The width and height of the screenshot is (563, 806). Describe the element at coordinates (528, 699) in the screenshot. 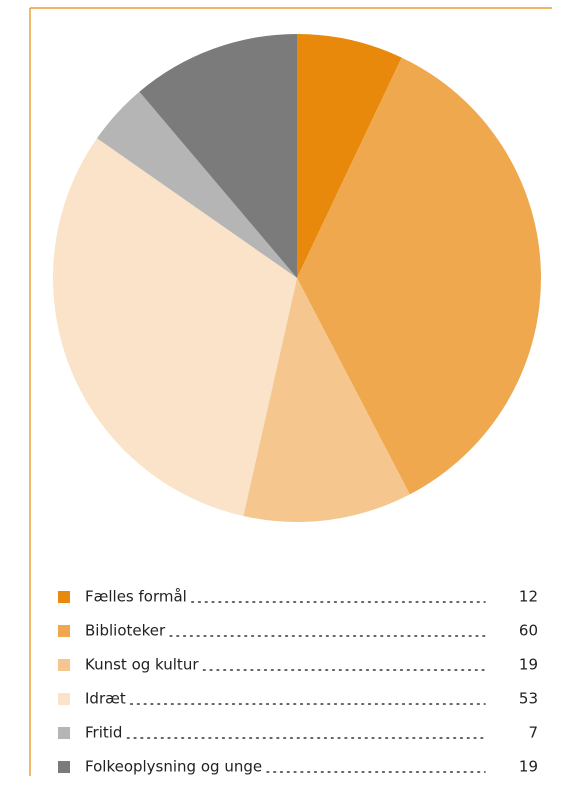

I see `legend-value: 53` at that location.